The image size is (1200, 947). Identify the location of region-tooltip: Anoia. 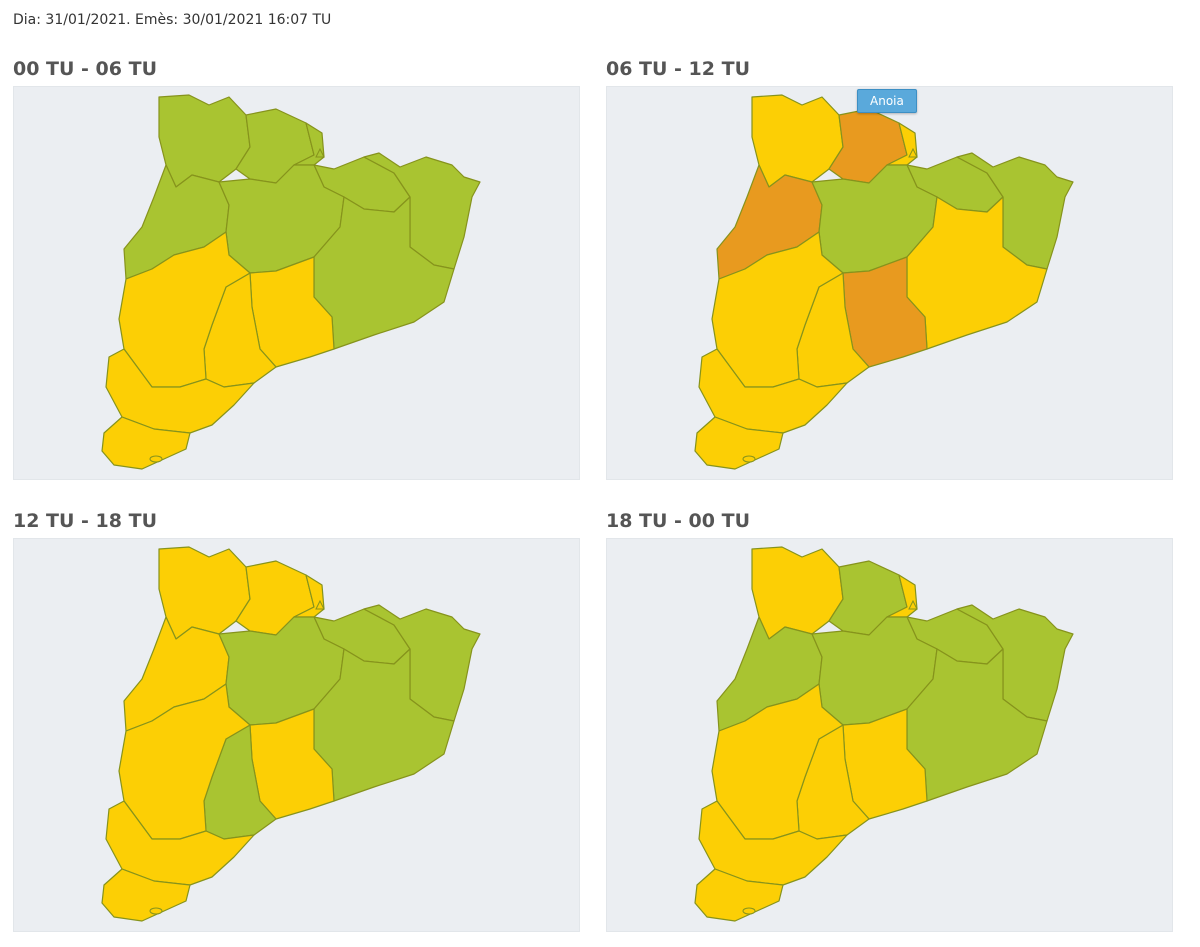
(887, 101).